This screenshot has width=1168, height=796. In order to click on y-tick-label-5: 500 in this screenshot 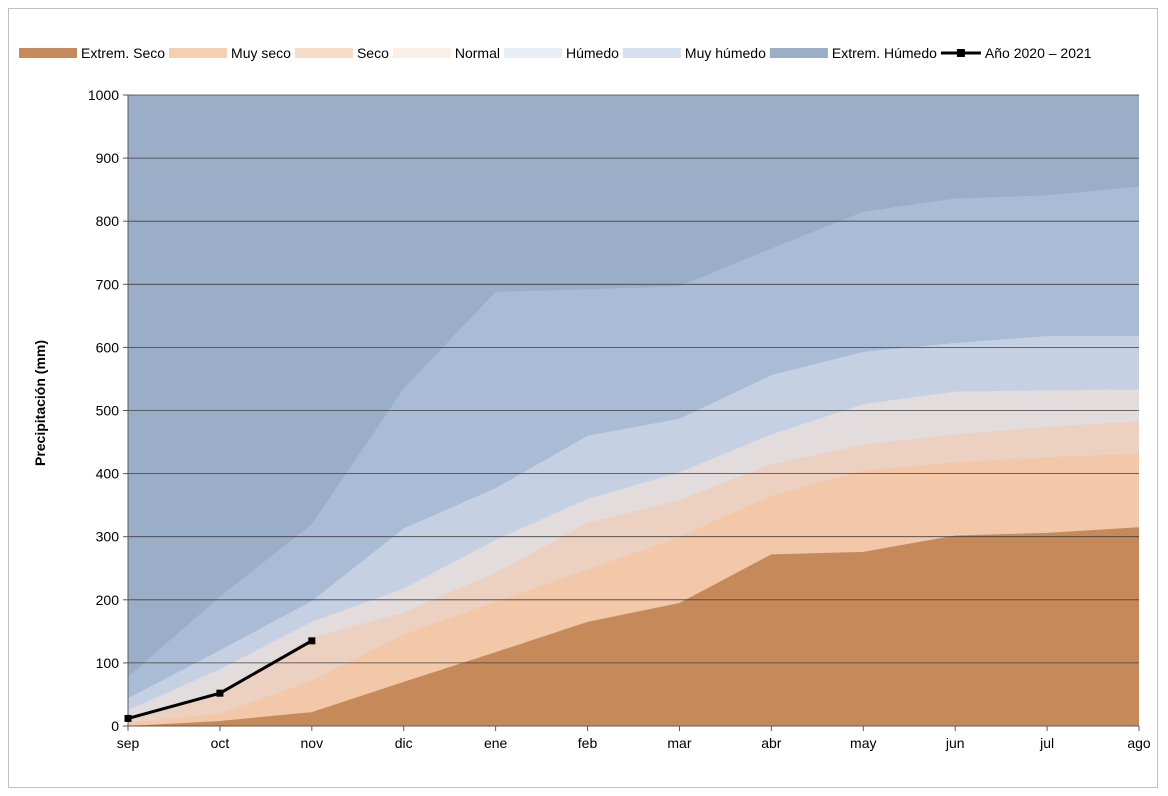, I will do `click(108, 411)`.